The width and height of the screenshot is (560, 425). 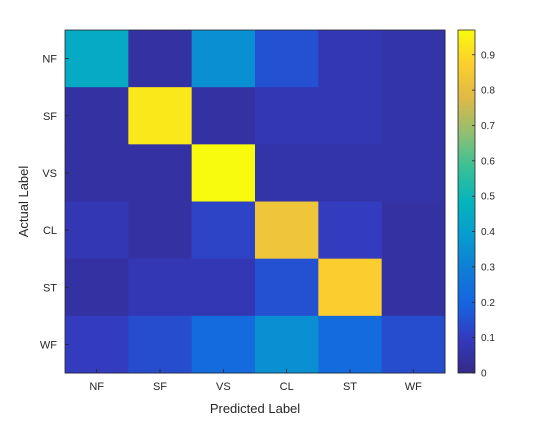 I want to click on y-tick-label: WF, so click(x=48, y=345).